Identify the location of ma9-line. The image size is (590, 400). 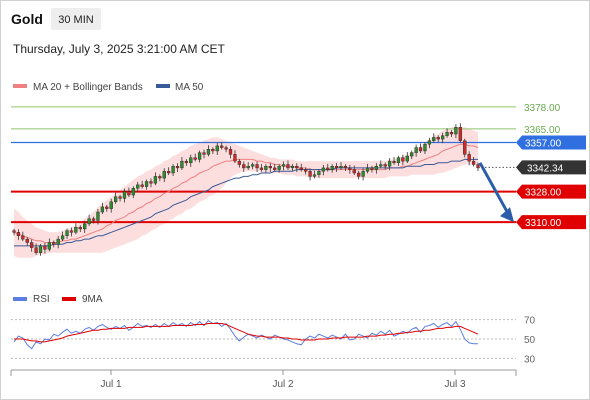
(246, 333).